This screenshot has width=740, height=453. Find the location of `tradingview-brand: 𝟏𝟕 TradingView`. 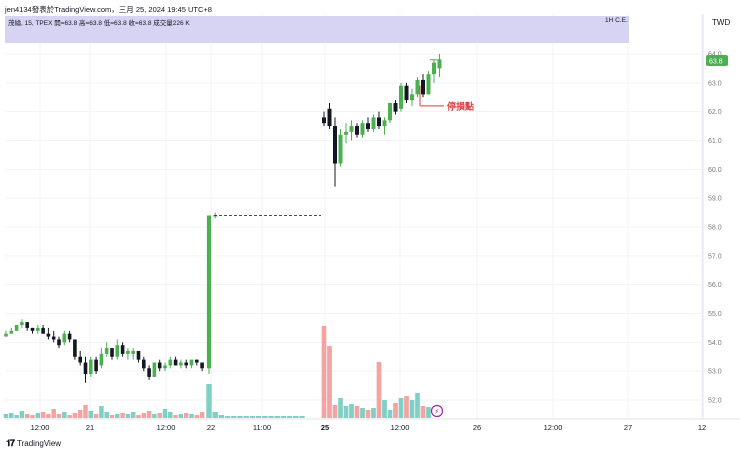

tradingview-brand: 𝟏𝟕 TradingView is located at coordinates (33, 443).